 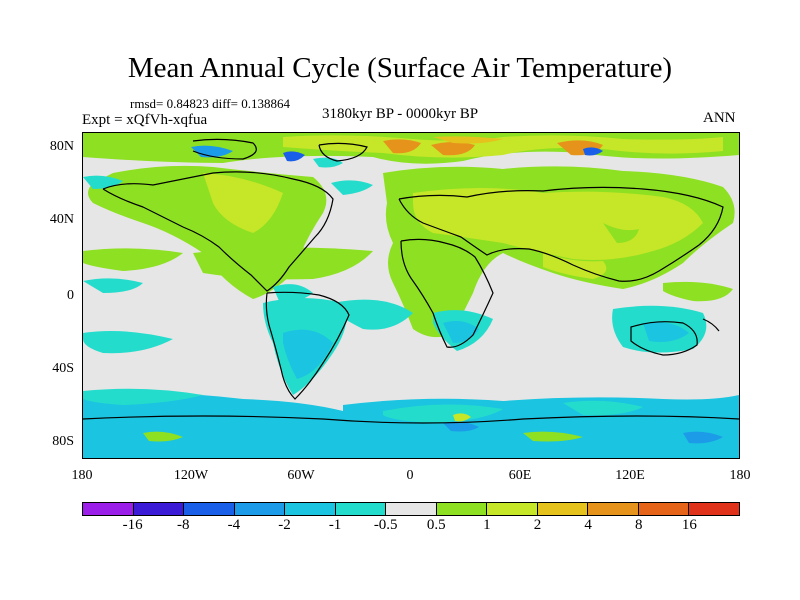 I want to click on season-label: ANN, so click(x=719, y=118).